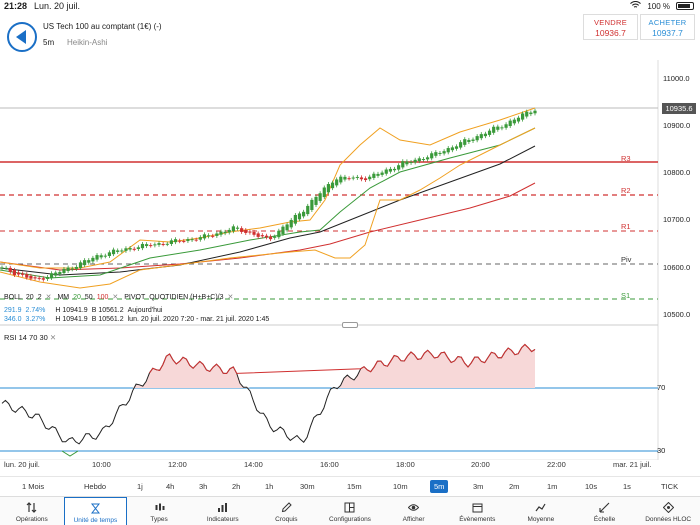 The height and width of the screenshot is (525, 700). I want to click on toolbar-average-button: Moyenne, so click(541, 511).